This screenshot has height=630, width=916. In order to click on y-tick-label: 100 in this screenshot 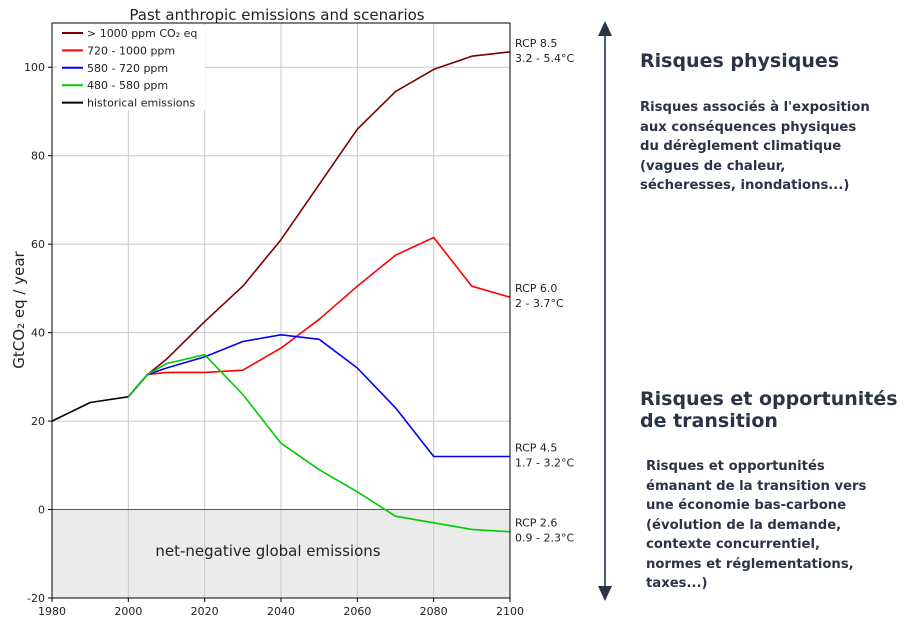, I will do `click(34, 67)`.